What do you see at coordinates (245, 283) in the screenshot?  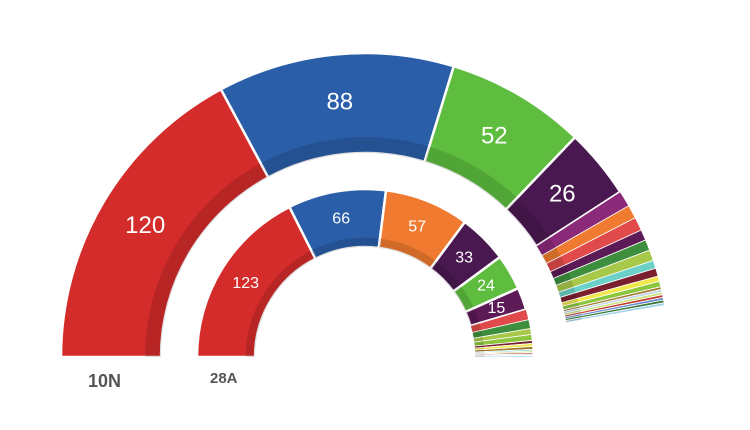 I see `seat-count-label-28a-0: 123` at bounding box center [245, 283].